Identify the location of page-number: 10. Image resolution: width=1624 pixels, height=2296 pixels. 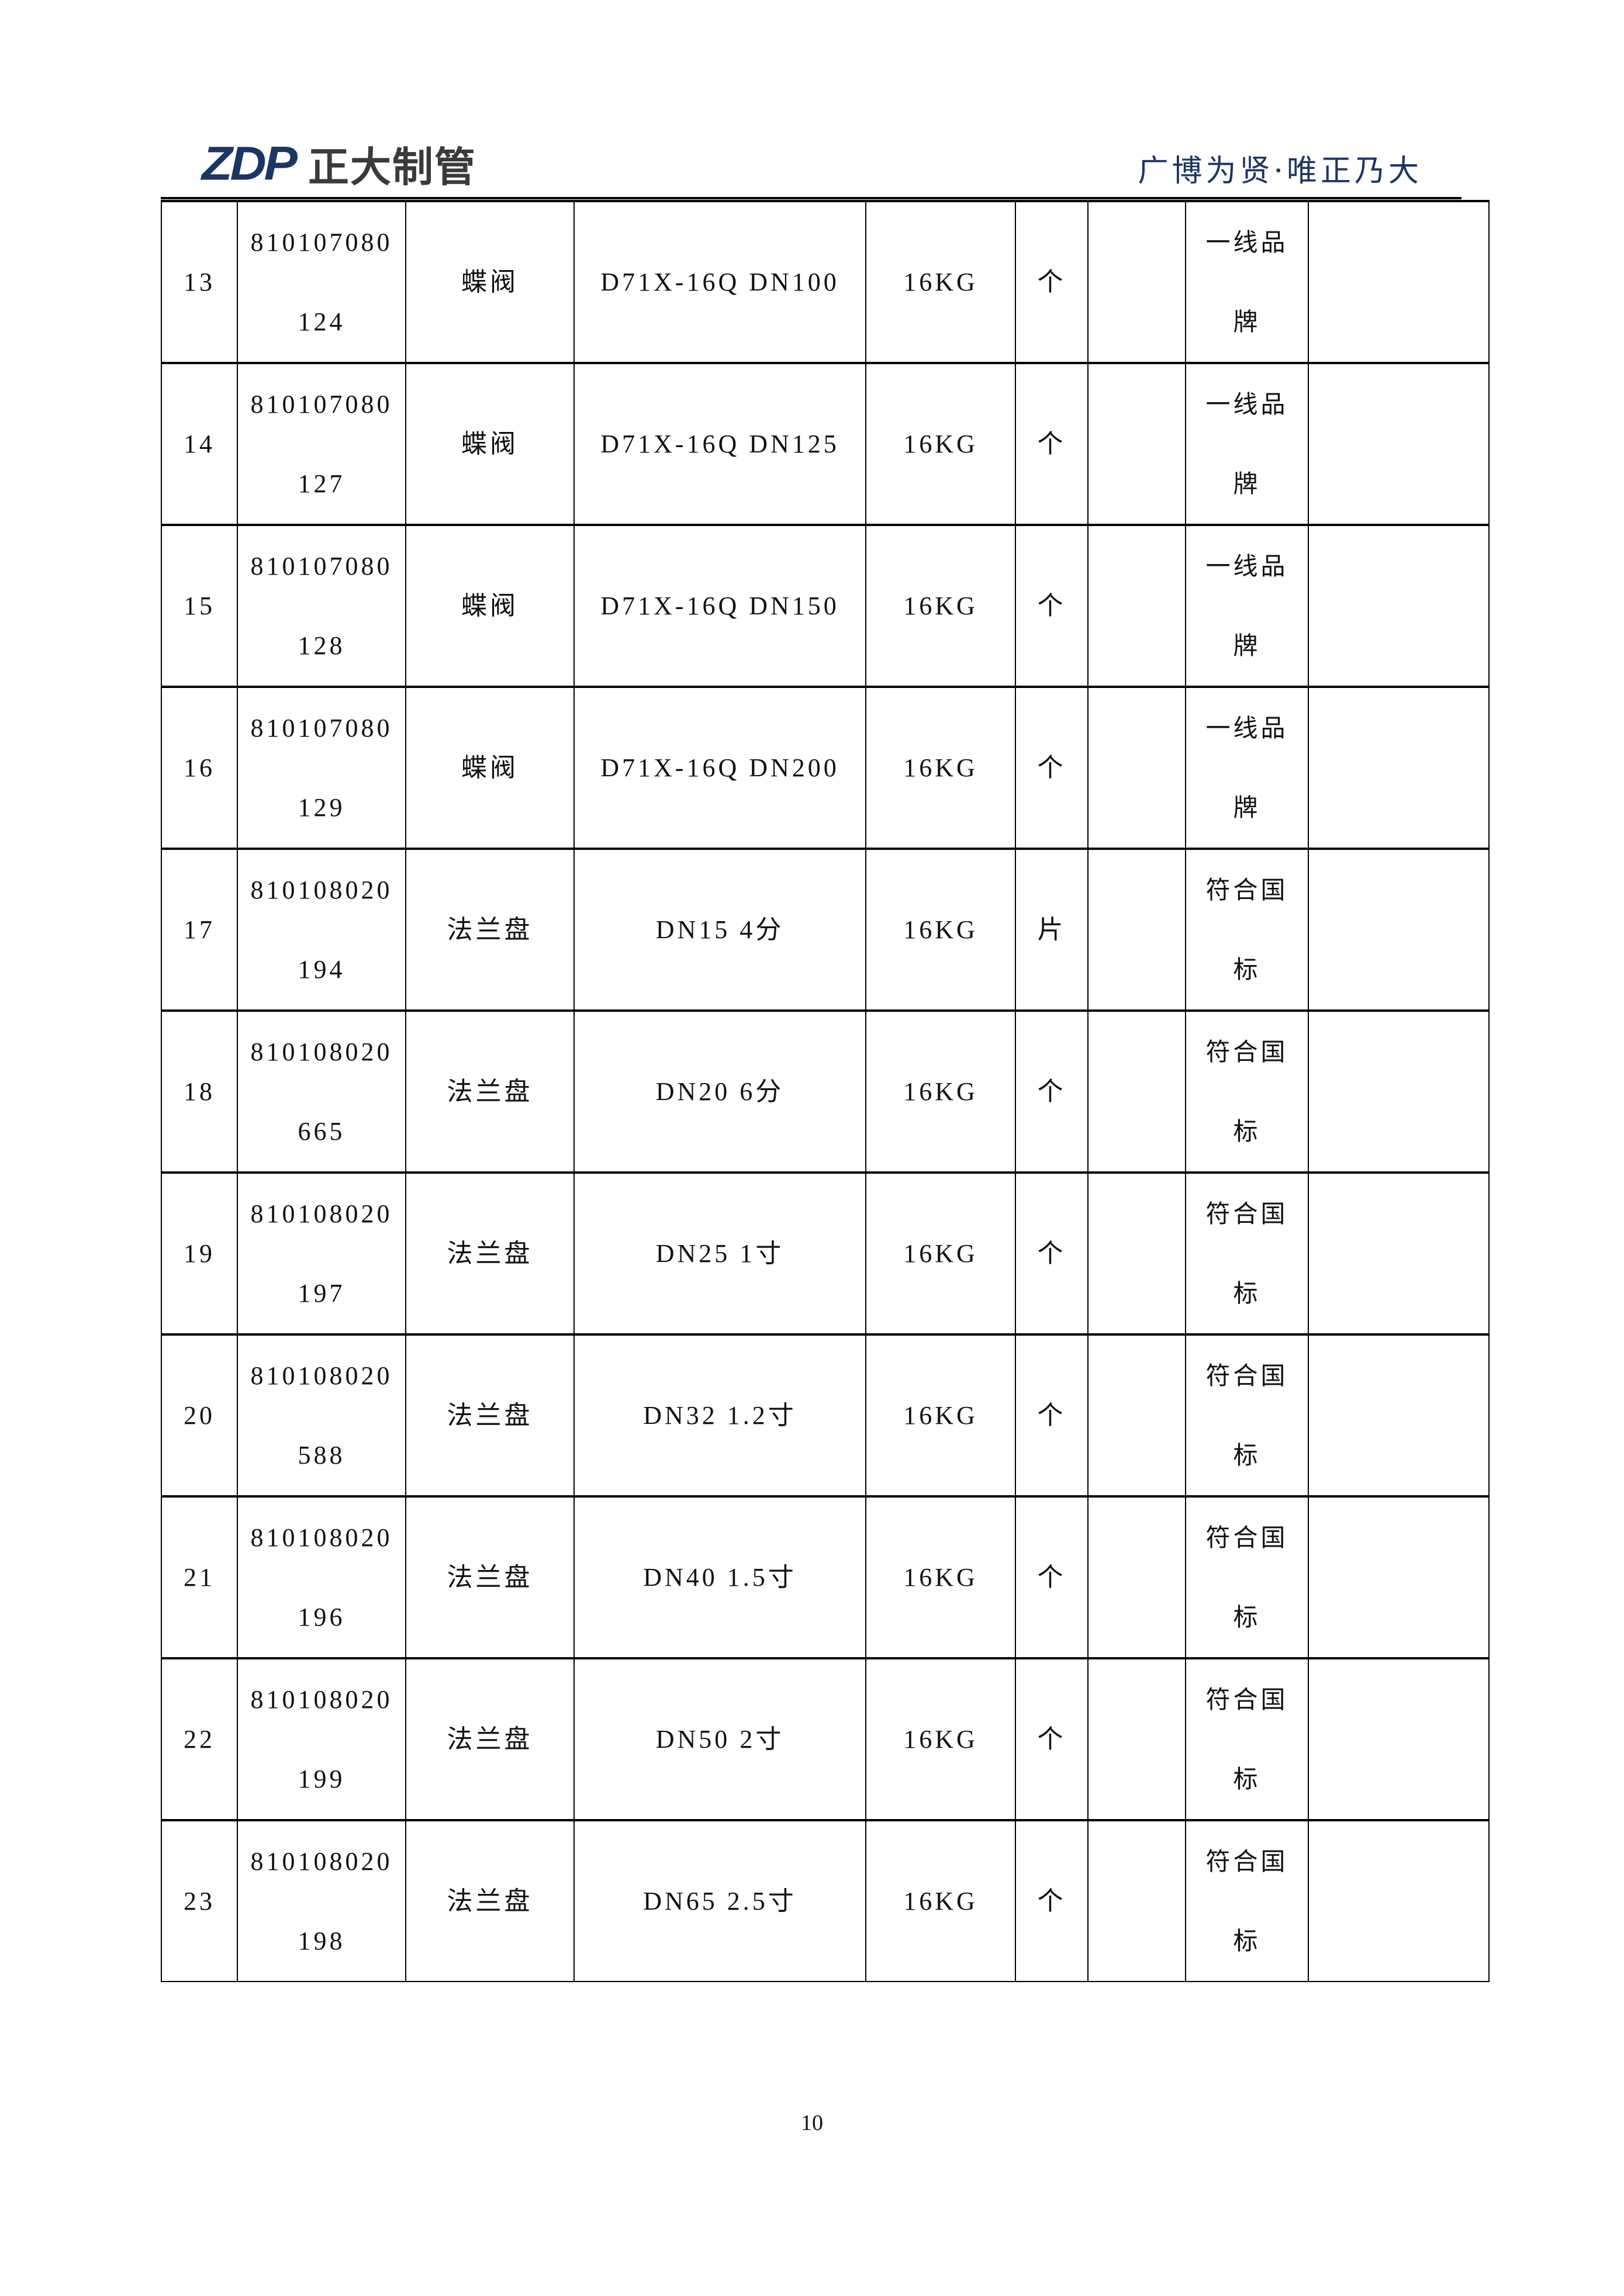
(812, 2123).